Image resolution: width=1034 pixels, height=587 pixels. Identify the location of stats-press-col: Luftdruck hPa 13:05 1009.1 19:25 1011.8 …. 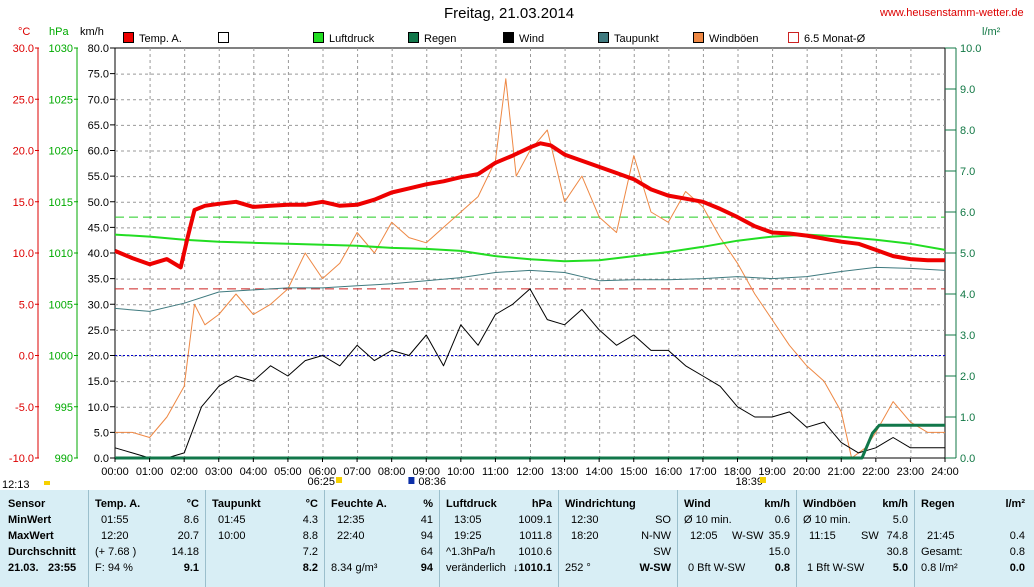
(499, 538).